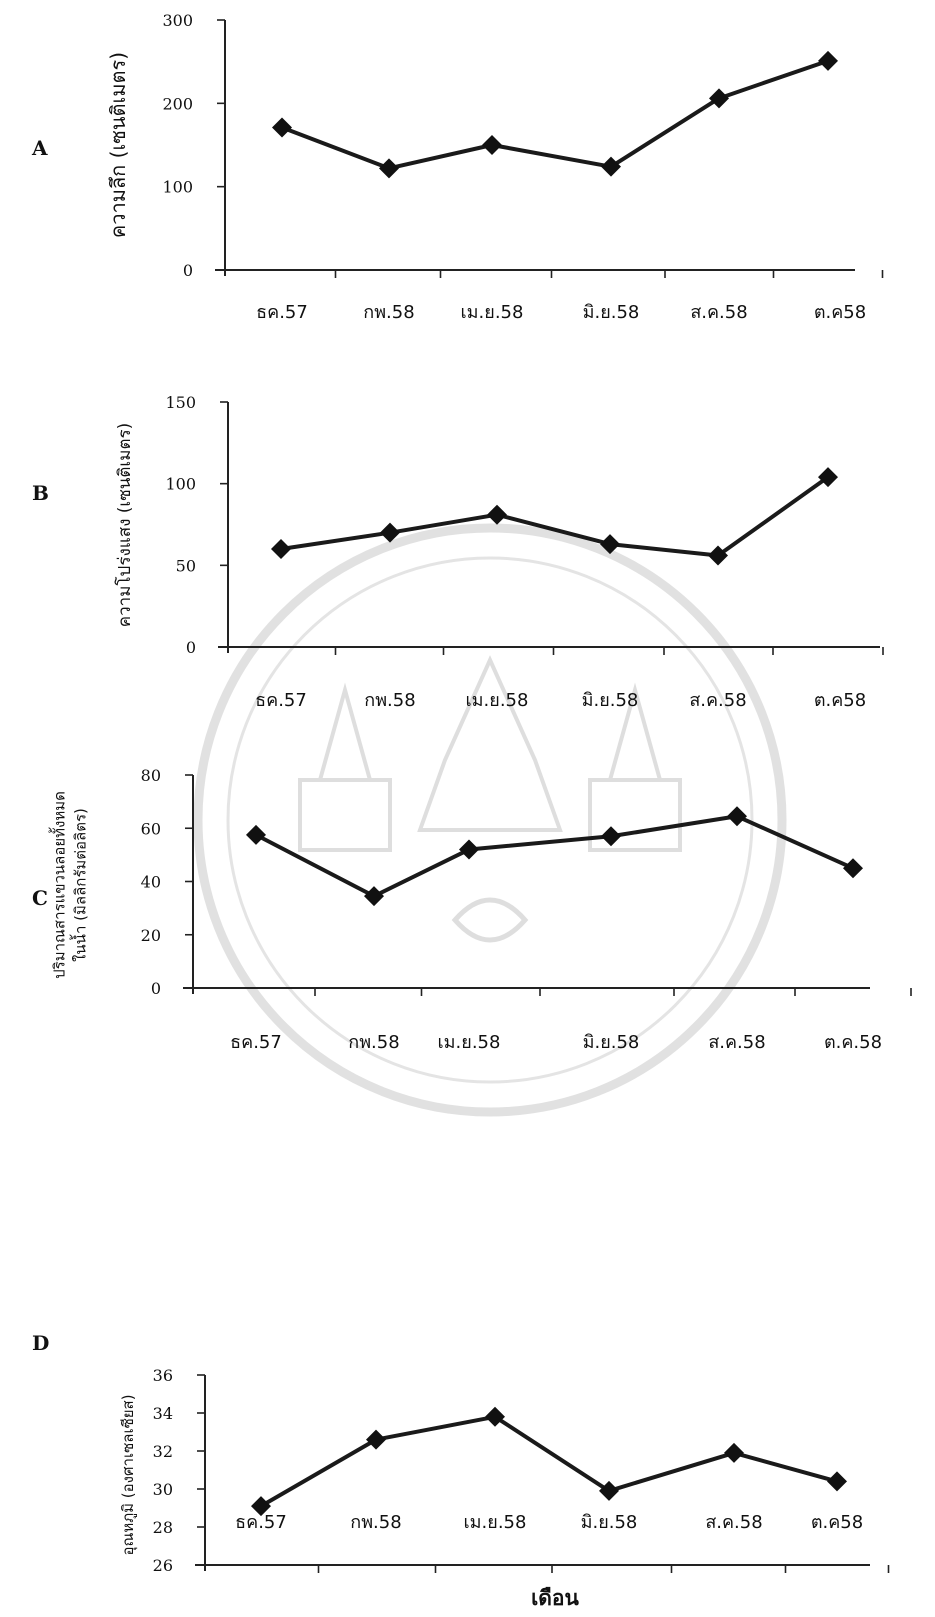  What do you see at coordinates (373, 1042) in the screenshot?
I see `panel-c-x-tick-label: กพ.58` at bounding box center [373, 1042].